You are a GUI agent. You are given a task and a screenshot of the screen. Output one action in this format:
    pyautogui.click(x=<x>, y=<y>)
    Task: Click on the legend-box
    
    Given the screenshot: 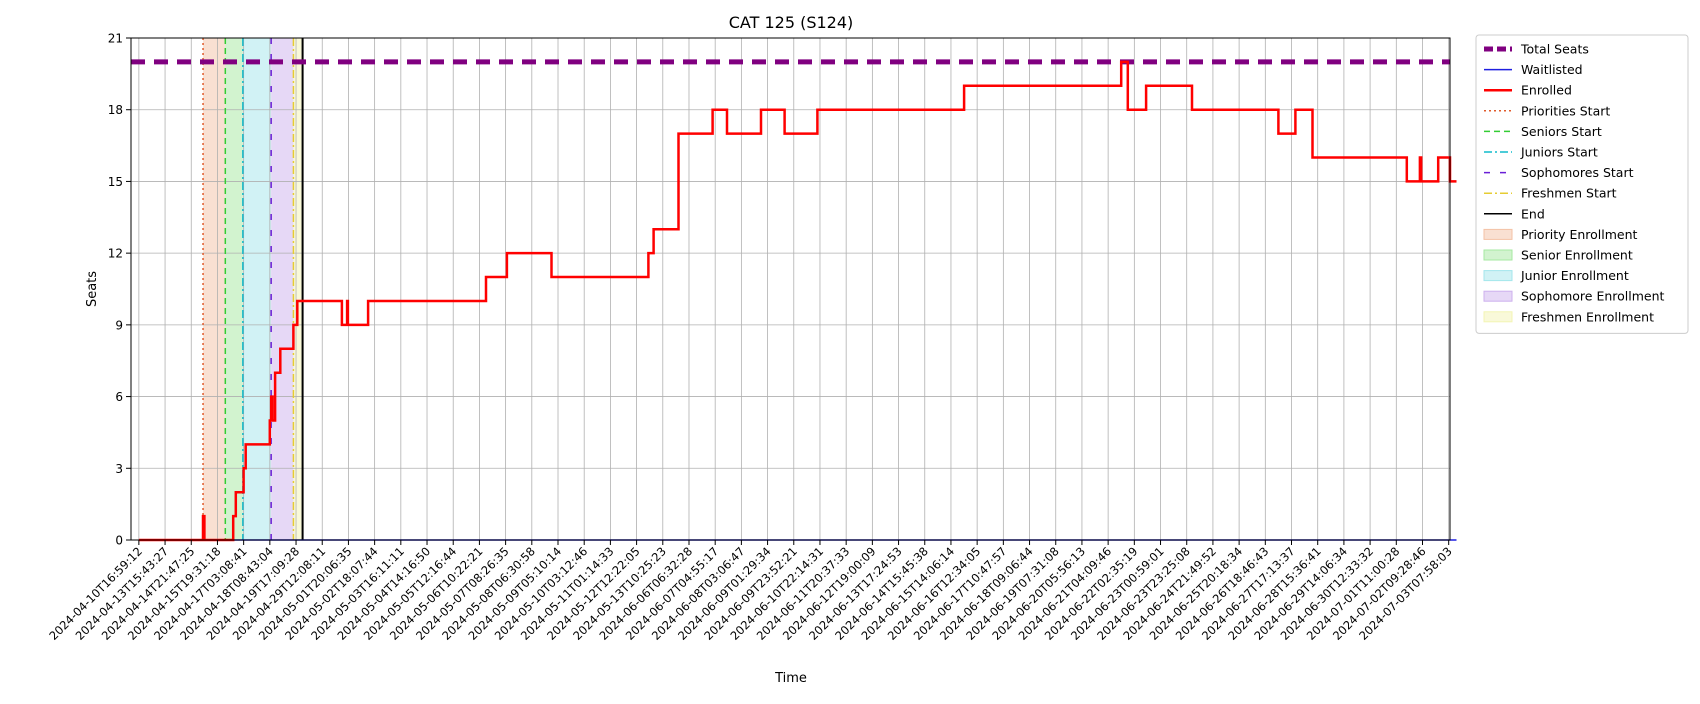 What is the action you would take?
    pyautogui.click(x=1582, y=184)
    